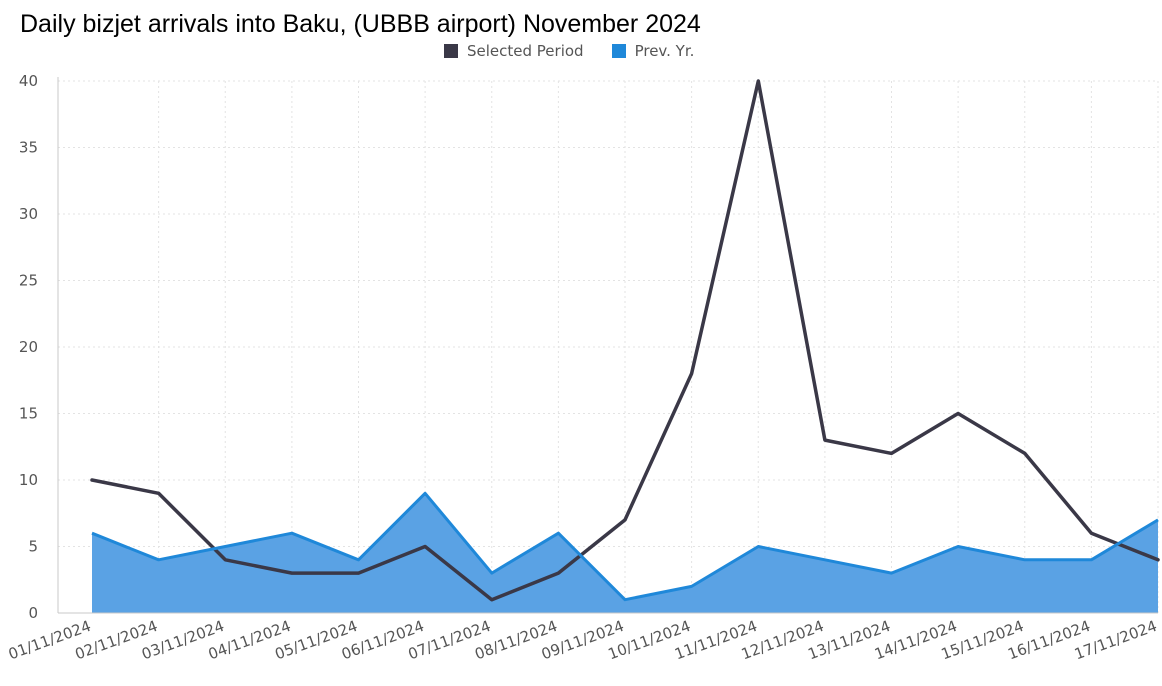 Image resolution: width=1162 pixels, height=686 pixels. What do you see at coordinates (525, 51) in the screenshot?
I see `legend-label-selected-period: Selected Period` at bounding box center [525, 51].